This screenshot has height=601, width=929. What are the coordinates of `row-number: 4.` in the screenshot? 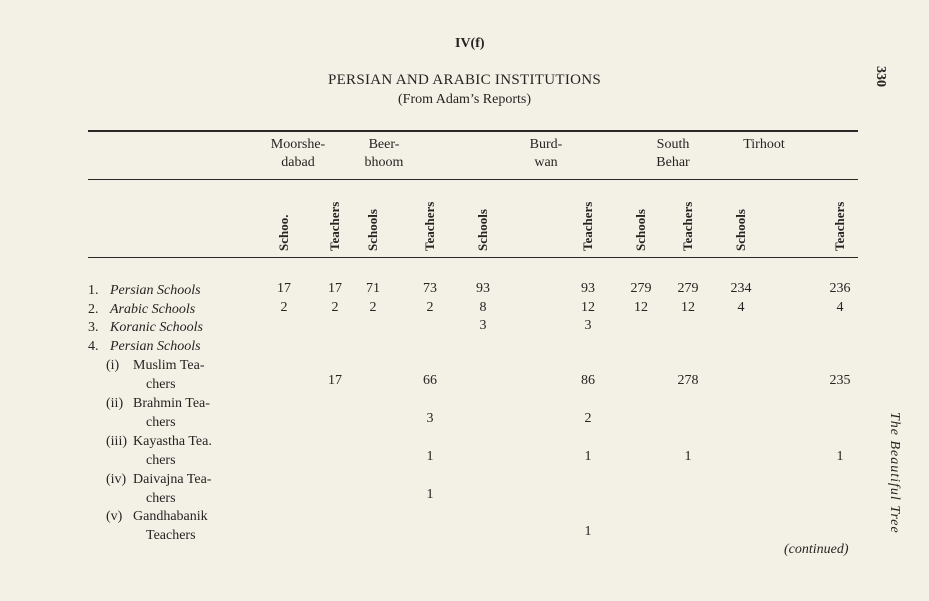 It's located at (93, 346).